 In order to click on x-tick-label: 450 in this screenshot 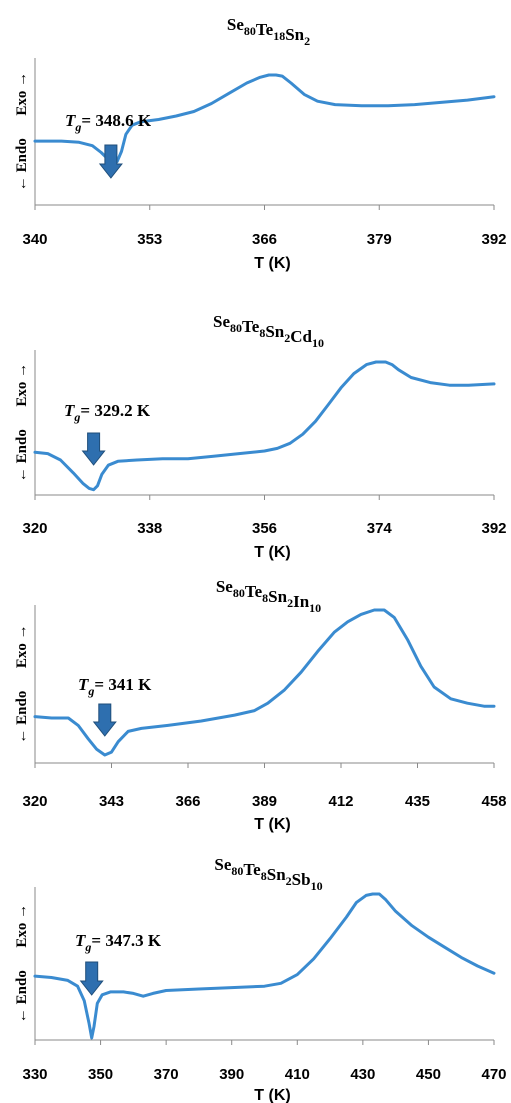, I will do `click(428, 1074)`.